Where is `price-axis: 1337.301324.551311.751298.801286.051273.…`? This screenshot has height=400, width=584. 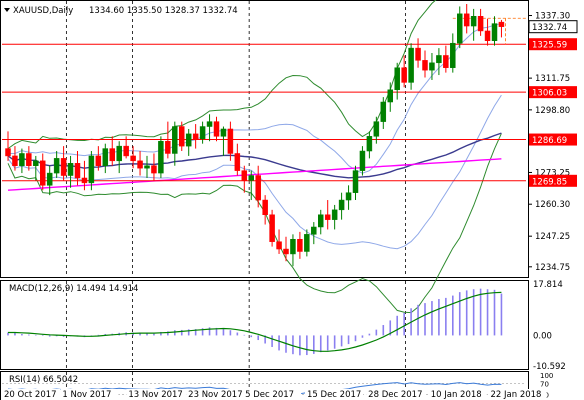 price-axis: 1337.301324.551311.751298.801286.051273.… is located at coordinates (553, 142).